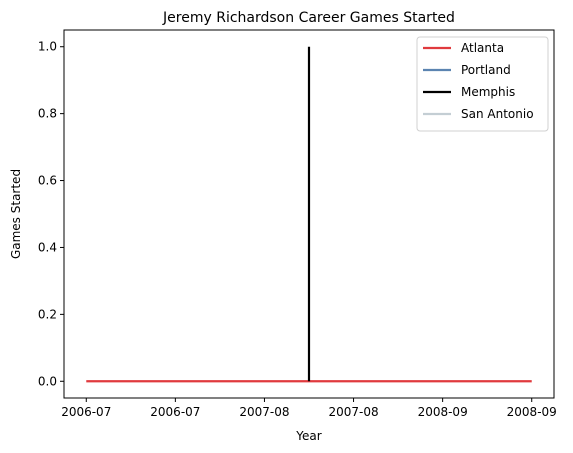 This screenshot has height=453, width=573. I want to click on y-tick-label: 0.2, so click(47, 314).